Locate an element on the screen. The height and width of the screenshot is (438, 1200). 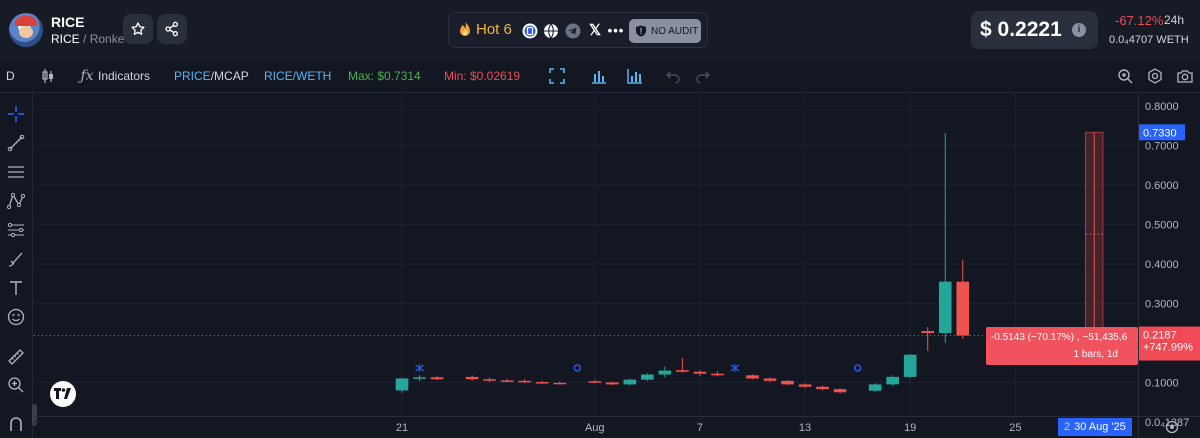
y-tick-label: 0.0₄1387 is located at coordinates (1167, 423).